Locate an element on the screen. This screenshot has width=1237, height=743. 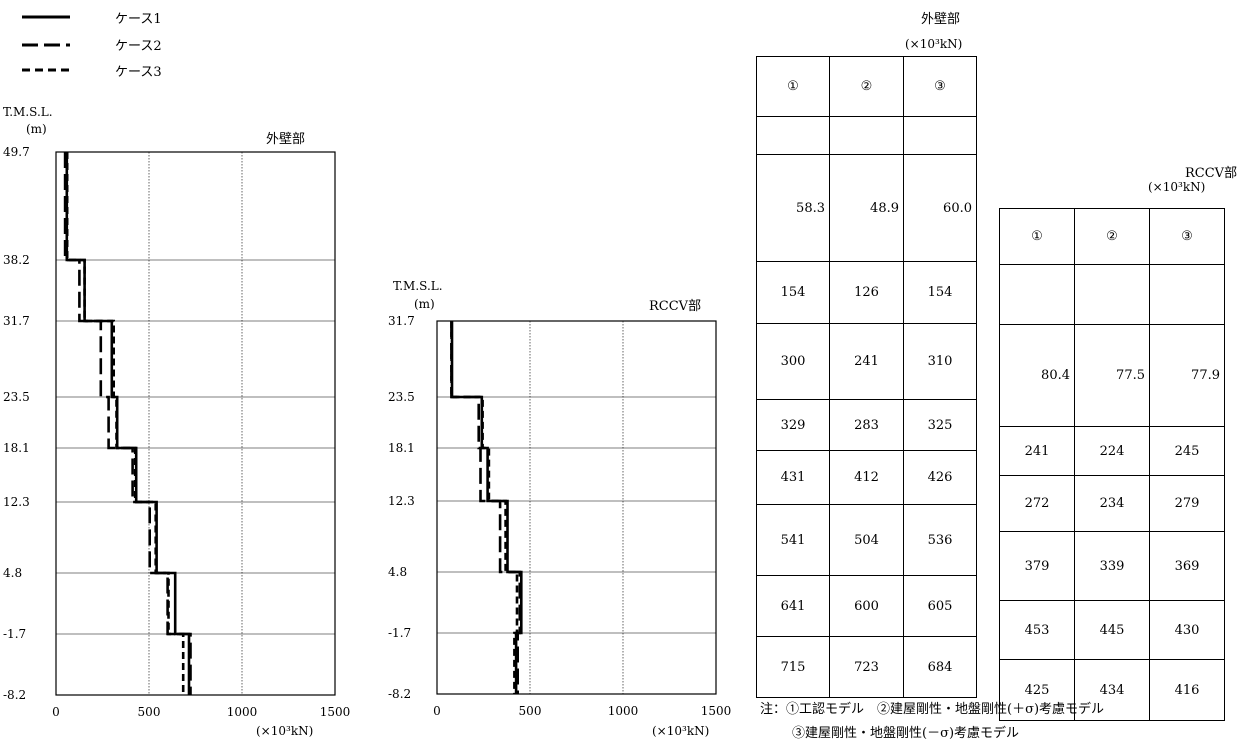
table-cell: 234 is located at coordinates (1112, 503).